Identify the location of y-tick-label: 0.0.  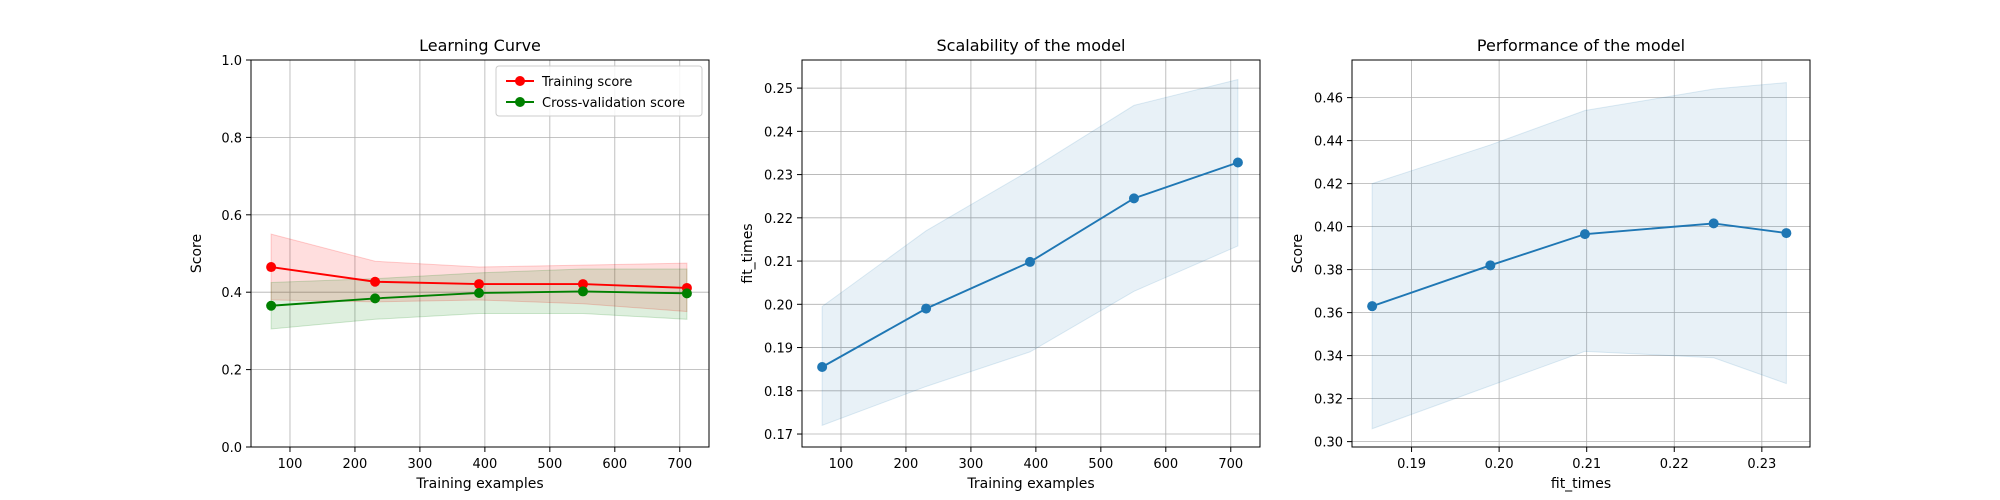
(231, 448).